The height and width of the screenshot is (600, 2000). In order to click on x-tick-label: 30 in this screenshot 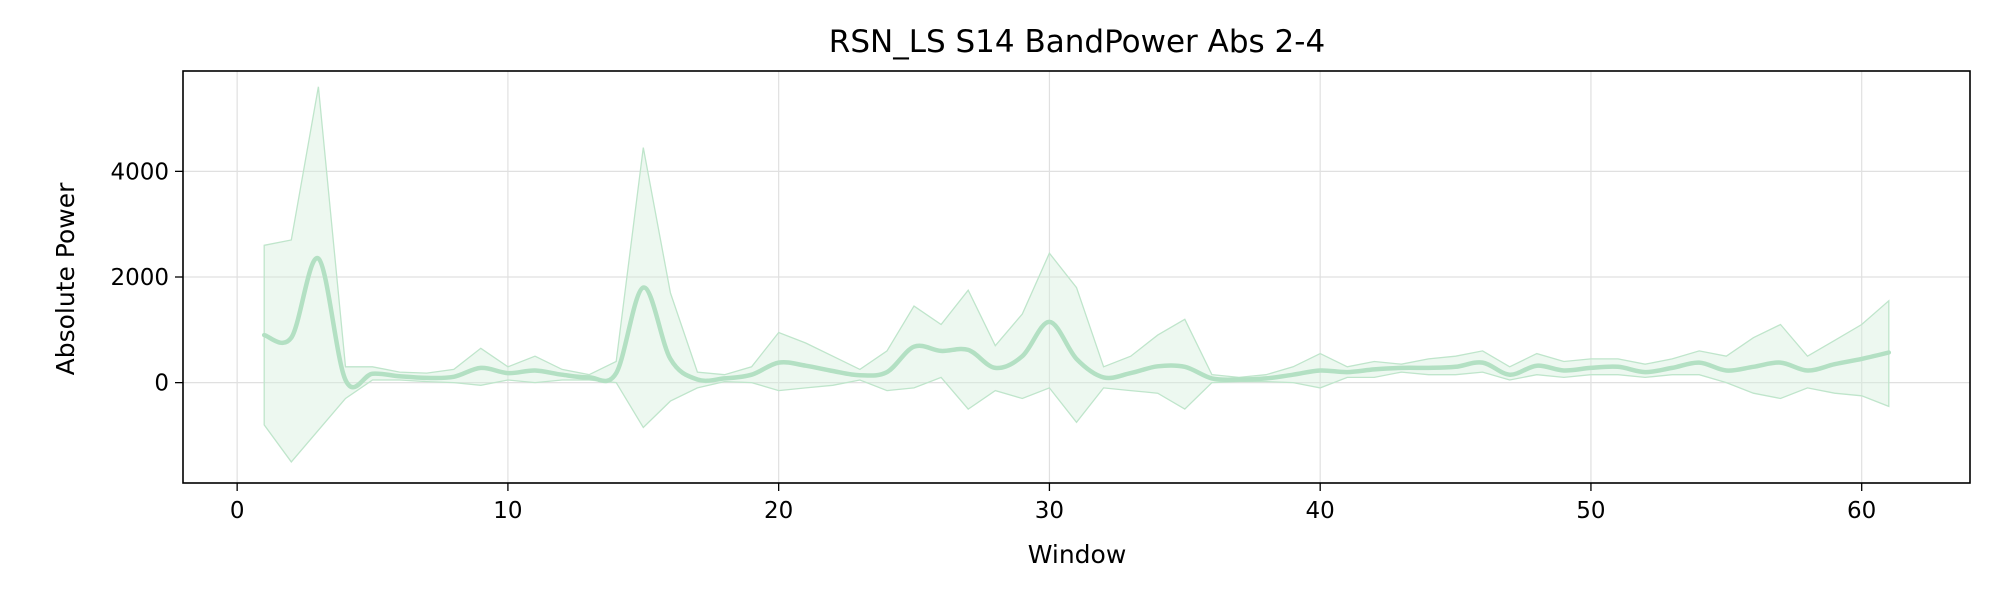, I will do `click(1049, 511)`.